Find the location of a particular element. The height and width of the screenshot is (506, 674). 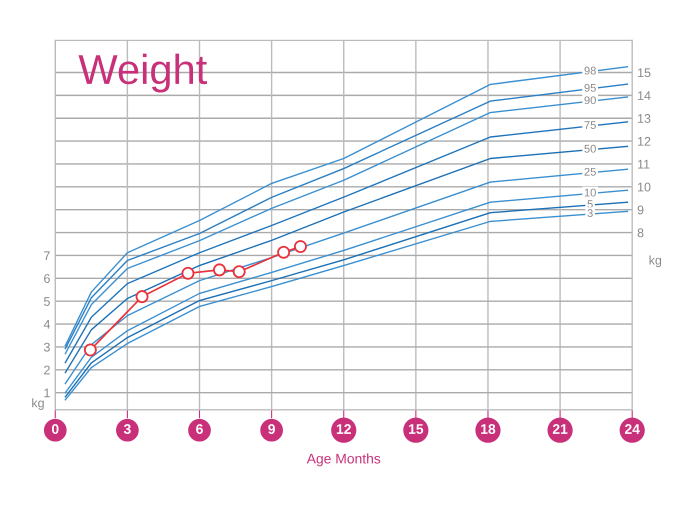

x-tick-label: 9 is located at coordinates (271, 429).